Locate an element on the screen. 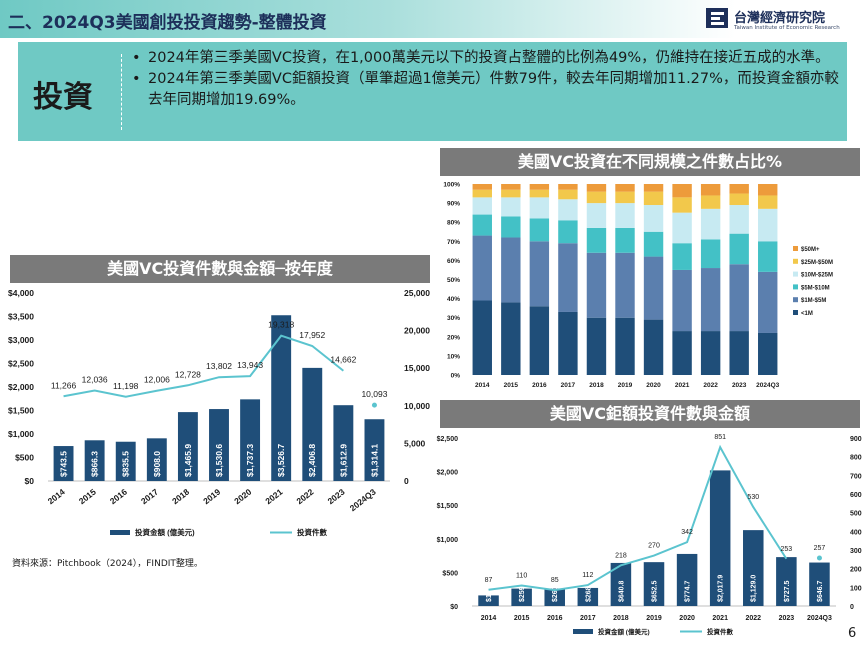 This screenshot has width=865, height=649. tier-logo-icon is located at coordinates (717, 18).